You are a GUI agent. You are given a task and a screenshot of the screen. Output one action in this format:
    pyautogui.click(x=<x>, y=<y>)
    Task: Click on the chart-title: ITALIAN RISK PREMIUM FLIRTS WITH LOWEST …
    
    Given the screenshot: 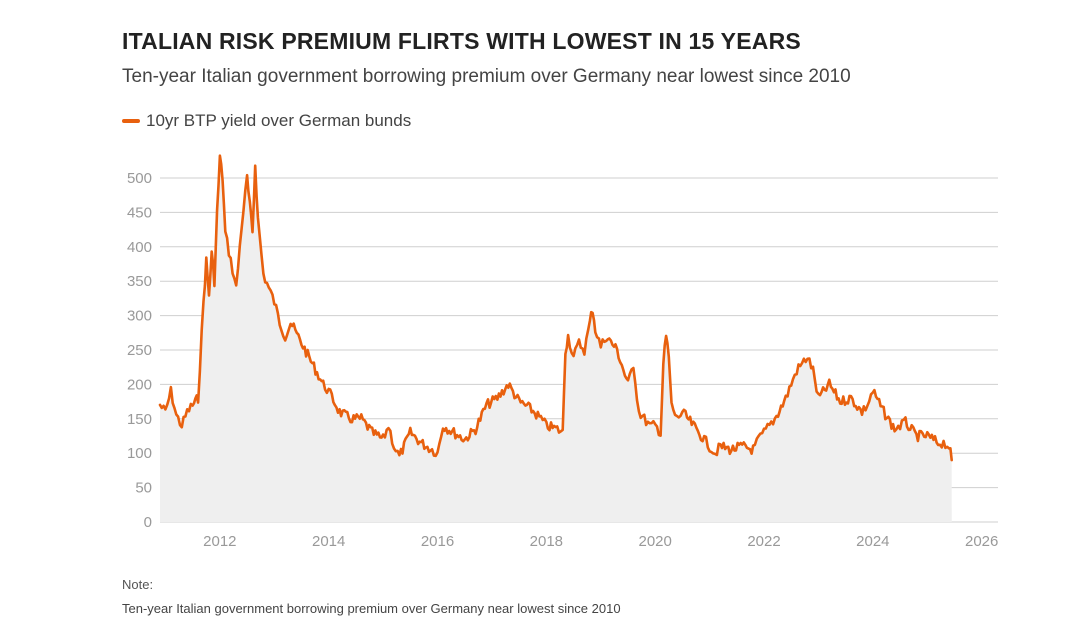 What is the action you would take?
    pyautogui.click(x=461, y=41)
    